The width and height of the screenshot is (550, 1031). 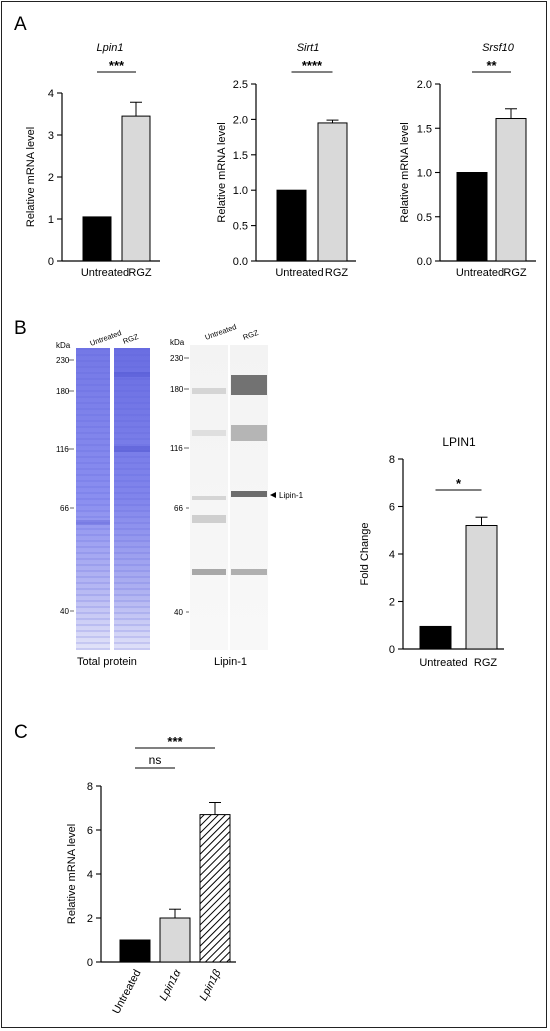 I want to click on significance-label: ****, so click(x=312, y=65).